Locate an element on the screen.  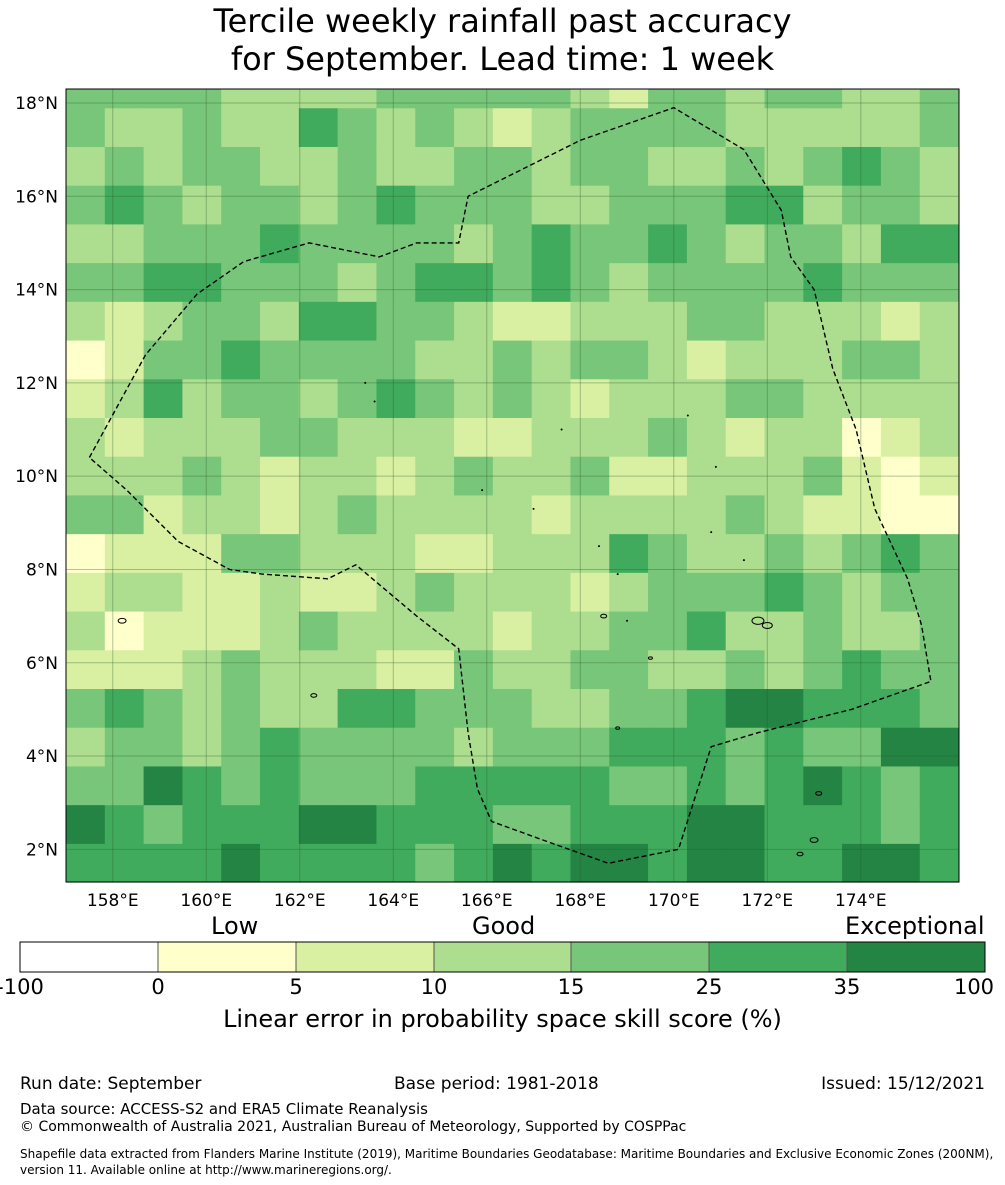
latitude-tick-label: 4°N is located at coordinates (42, 757).